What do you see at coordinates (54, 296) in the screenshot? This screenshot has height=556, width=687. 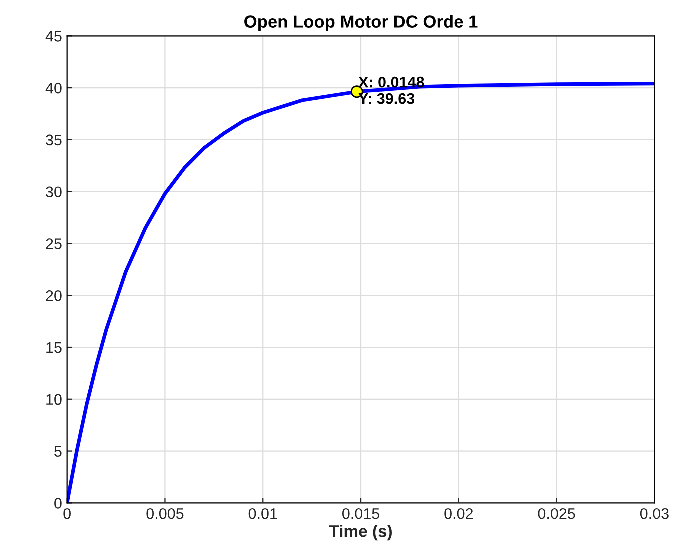 I see `y-tick-label: 20` at bounding box center [54, 296].